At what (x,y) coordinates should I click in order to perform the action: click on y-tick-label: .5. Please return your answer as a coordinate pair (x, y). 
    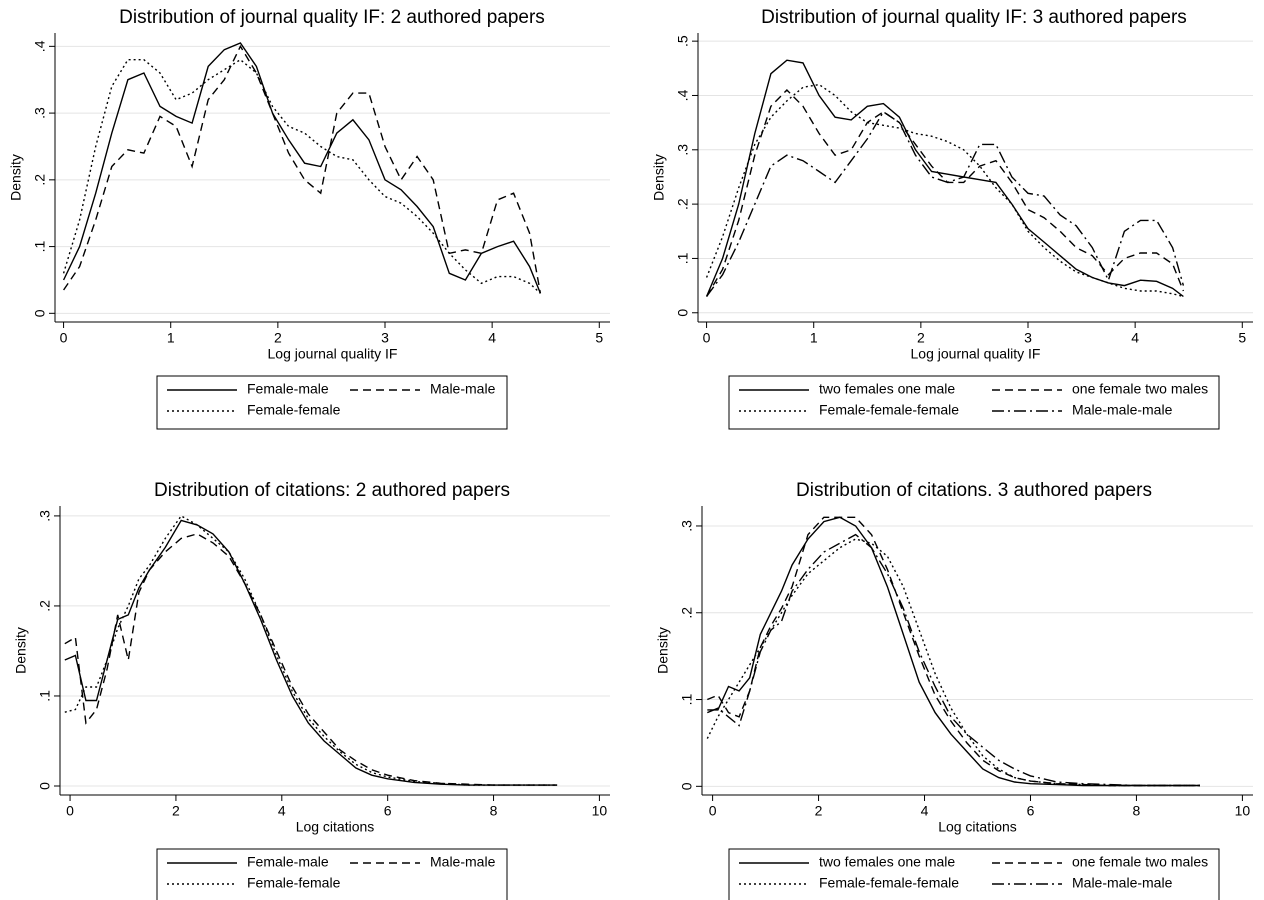
    Looking at the image, I should click on (683, 41).